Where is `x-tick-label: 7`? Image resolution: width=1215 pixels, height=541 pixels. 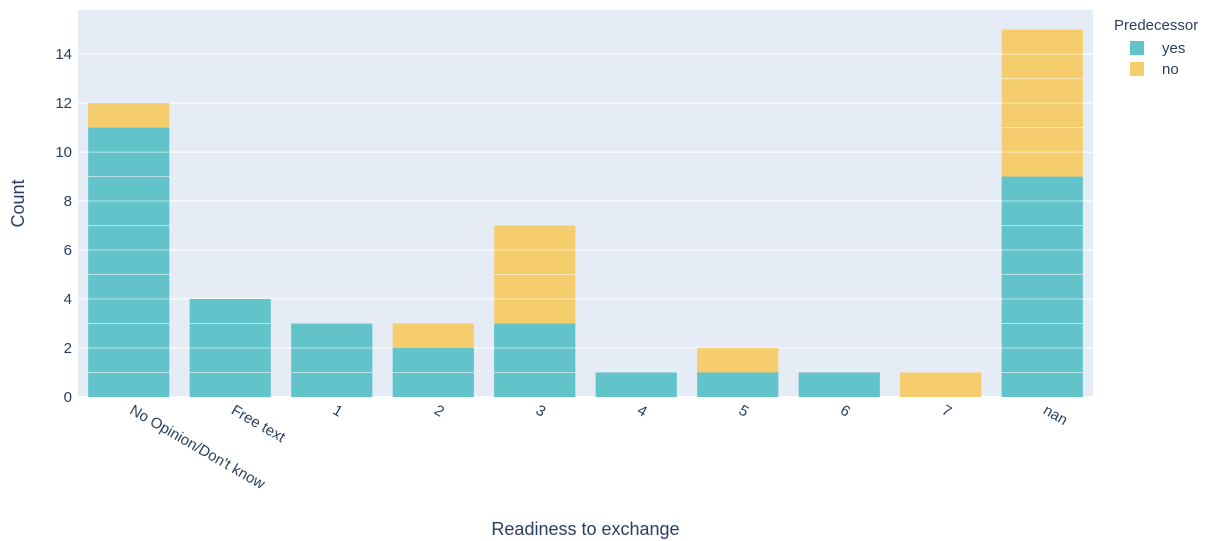 x-tick-label: 7 is located at coordinates (947, 411).